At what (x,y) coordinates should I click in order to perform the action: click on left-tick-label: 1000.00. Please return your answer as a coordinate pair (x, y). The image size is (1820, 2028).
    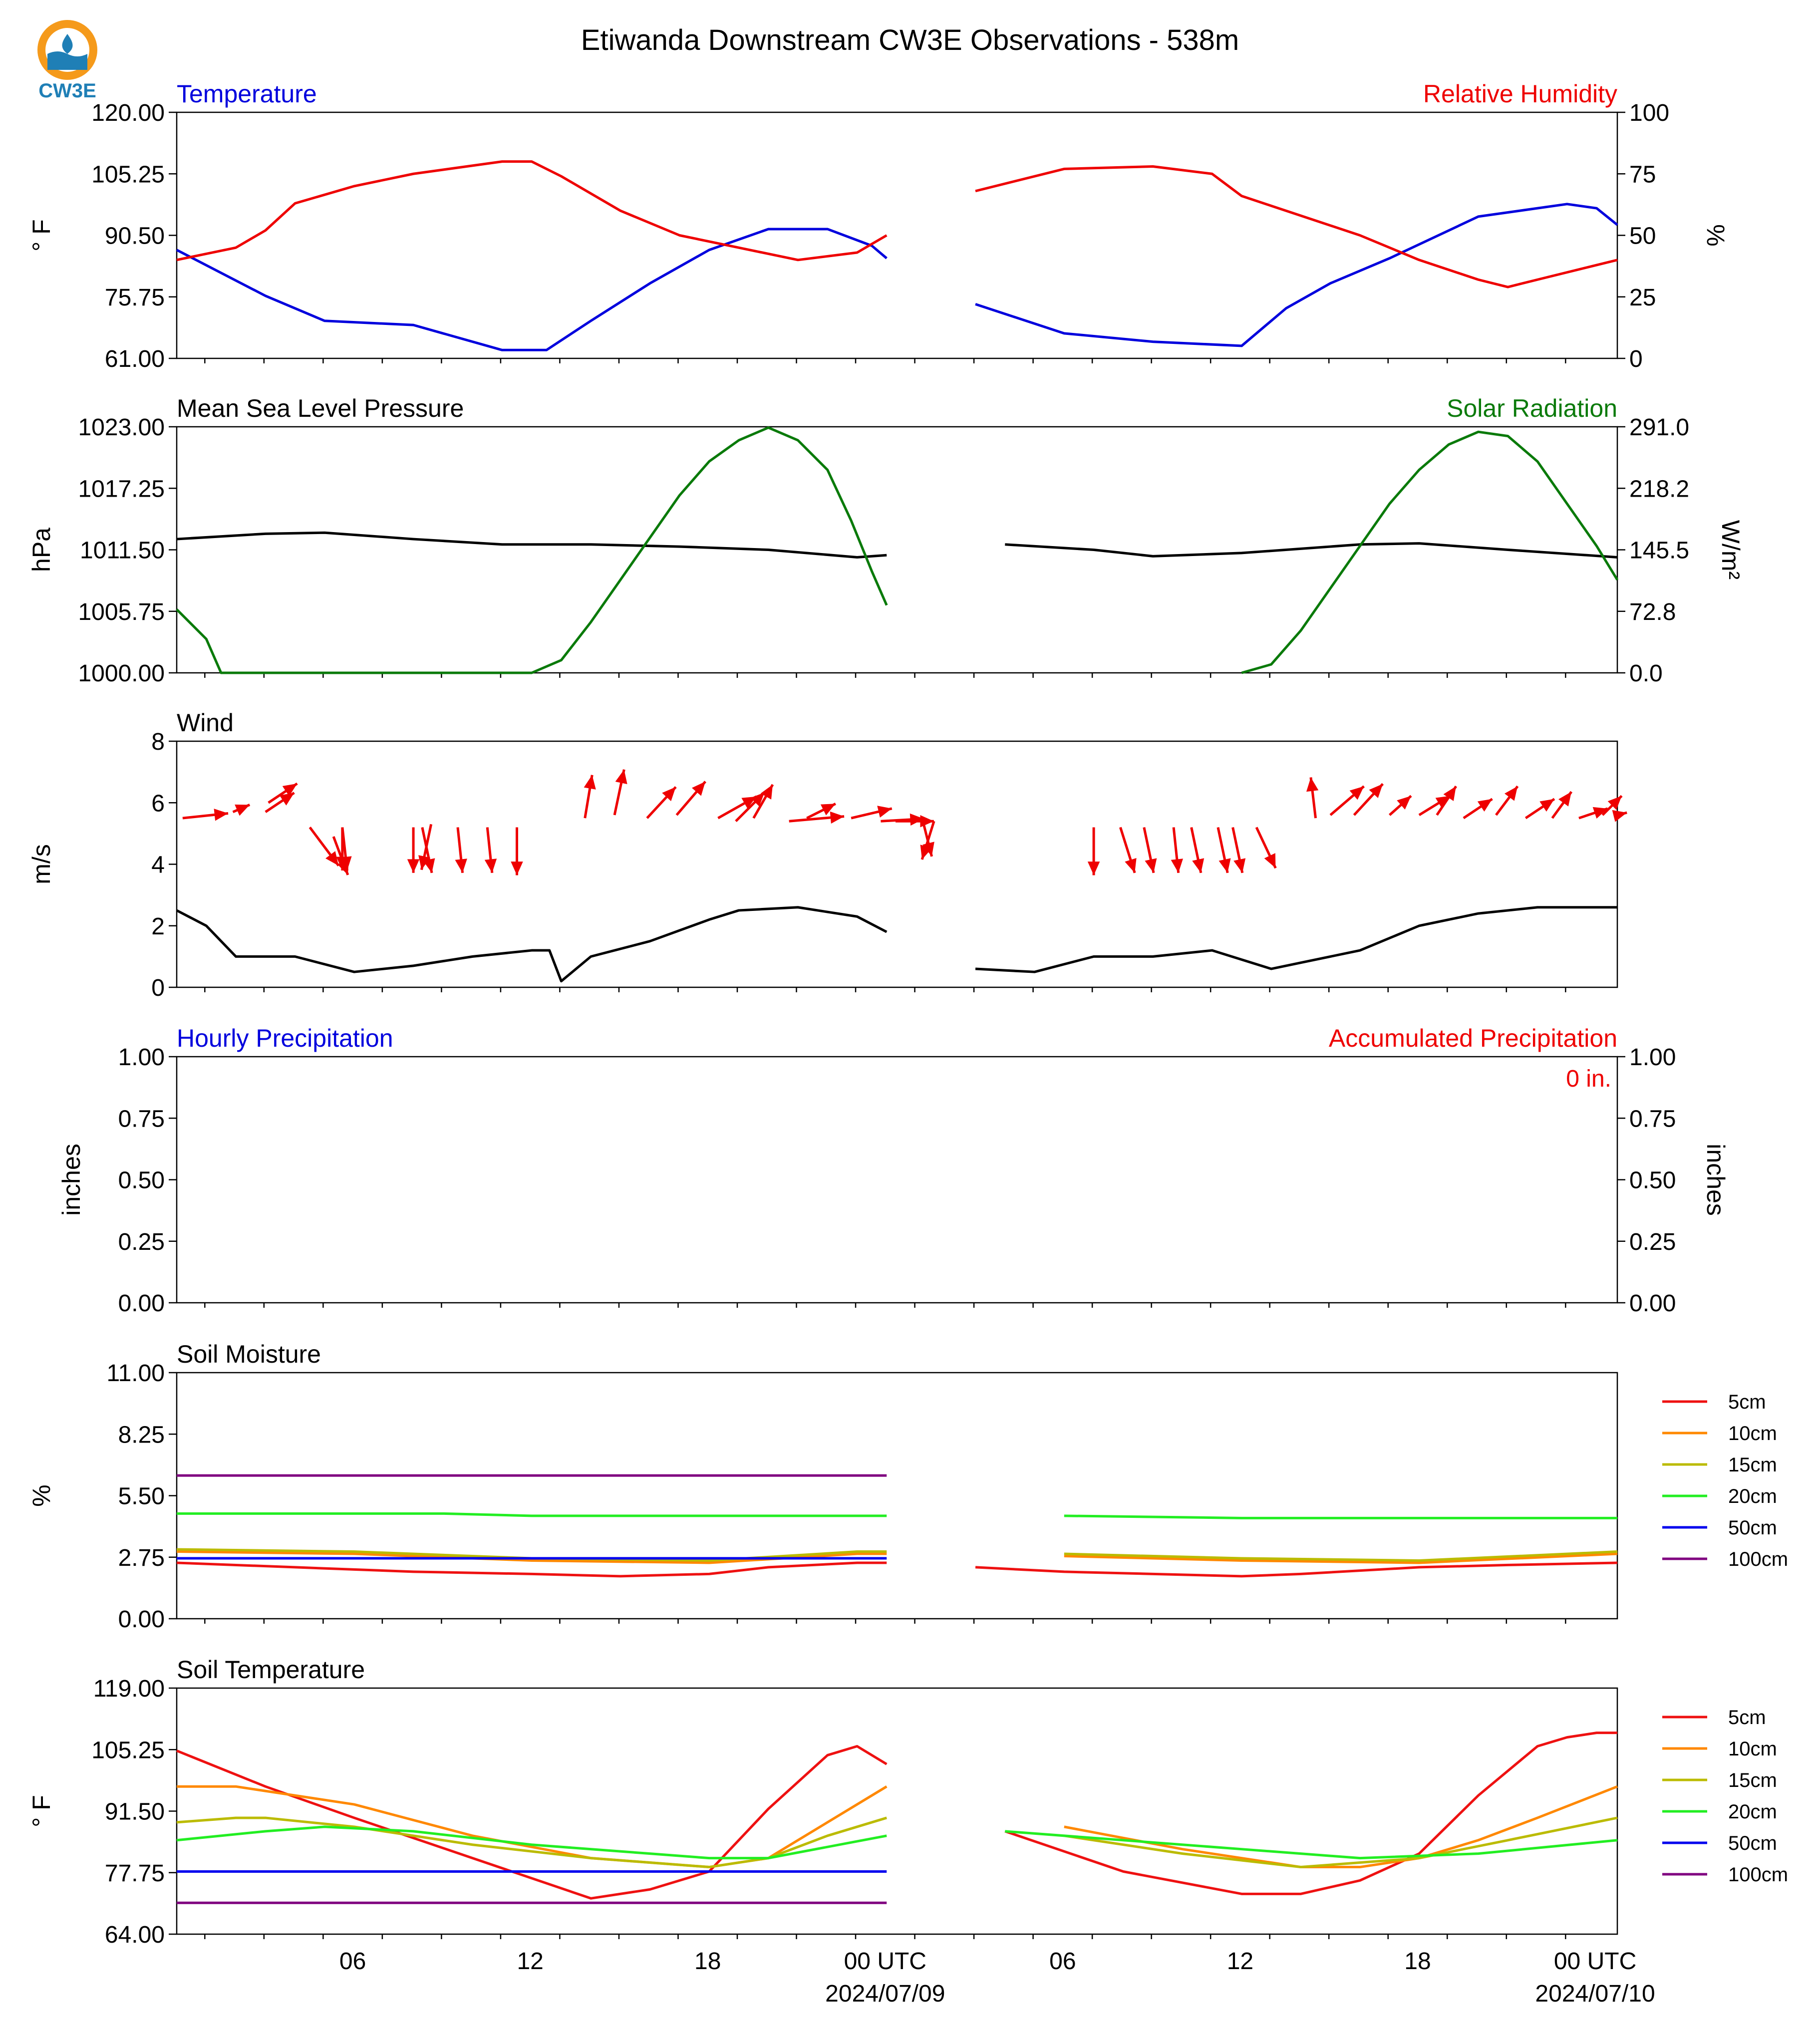
    Looking at the image, I should click on (121, 673).